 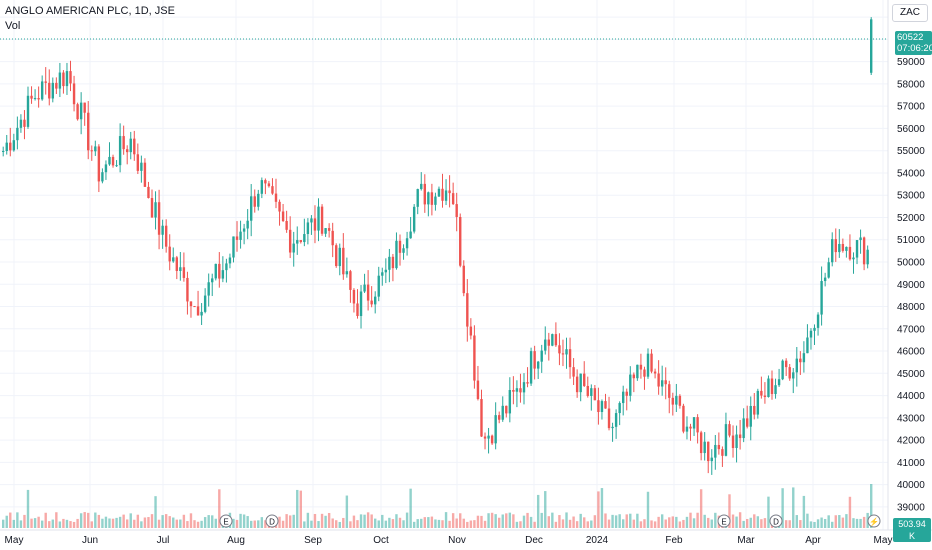 I want to click on x-tick-label: Sep, so click(x=313, y=540).